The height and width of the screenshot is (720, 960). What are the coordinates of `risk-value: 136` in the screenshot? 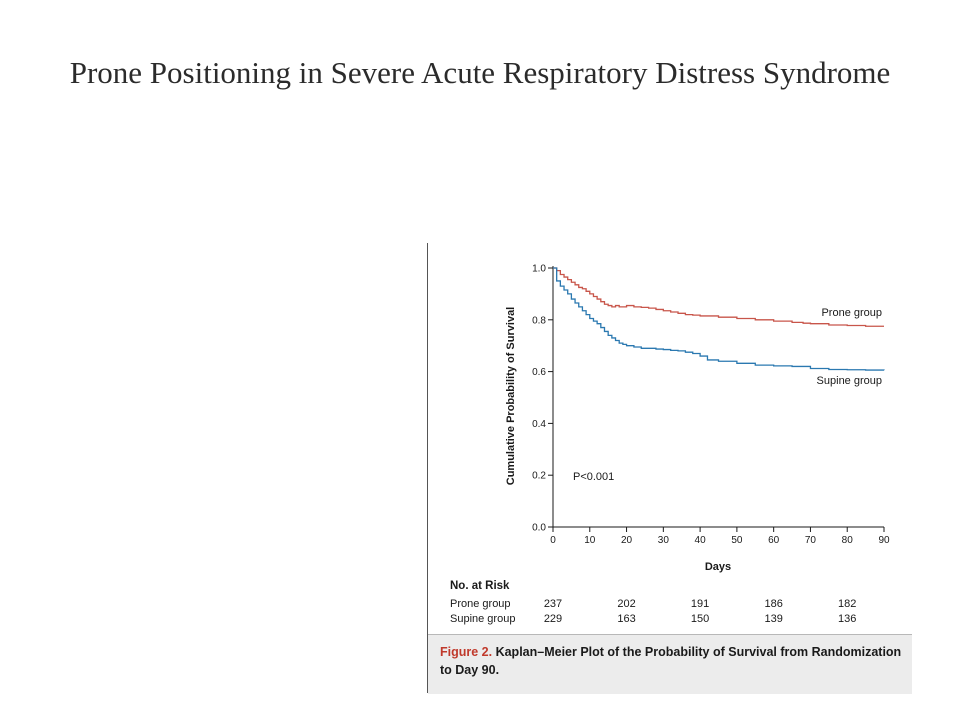 It's located at (847, 619).